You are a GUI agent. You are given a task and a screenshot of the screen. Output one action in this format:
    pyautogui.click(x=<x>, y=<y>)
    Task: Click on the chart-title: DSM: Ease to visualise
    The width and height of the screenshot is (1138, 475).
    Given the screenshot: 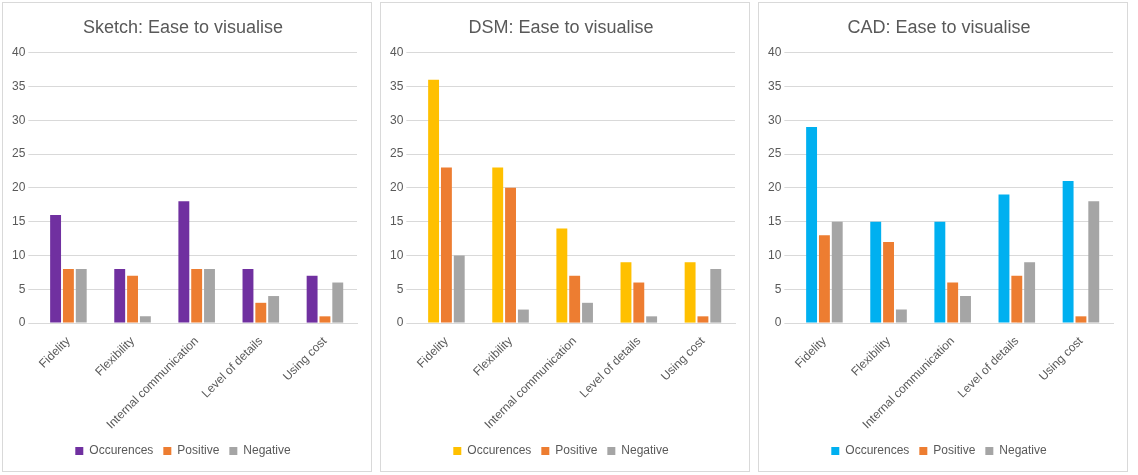 What is the action you would take?
    pyautogui.click(x=561, y=26)
    